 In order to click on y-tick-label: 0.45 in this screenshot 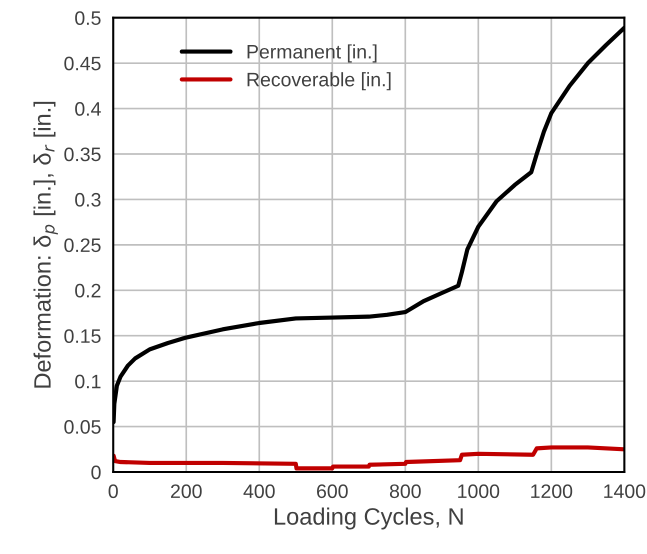, I will do `click(82, 63)`.